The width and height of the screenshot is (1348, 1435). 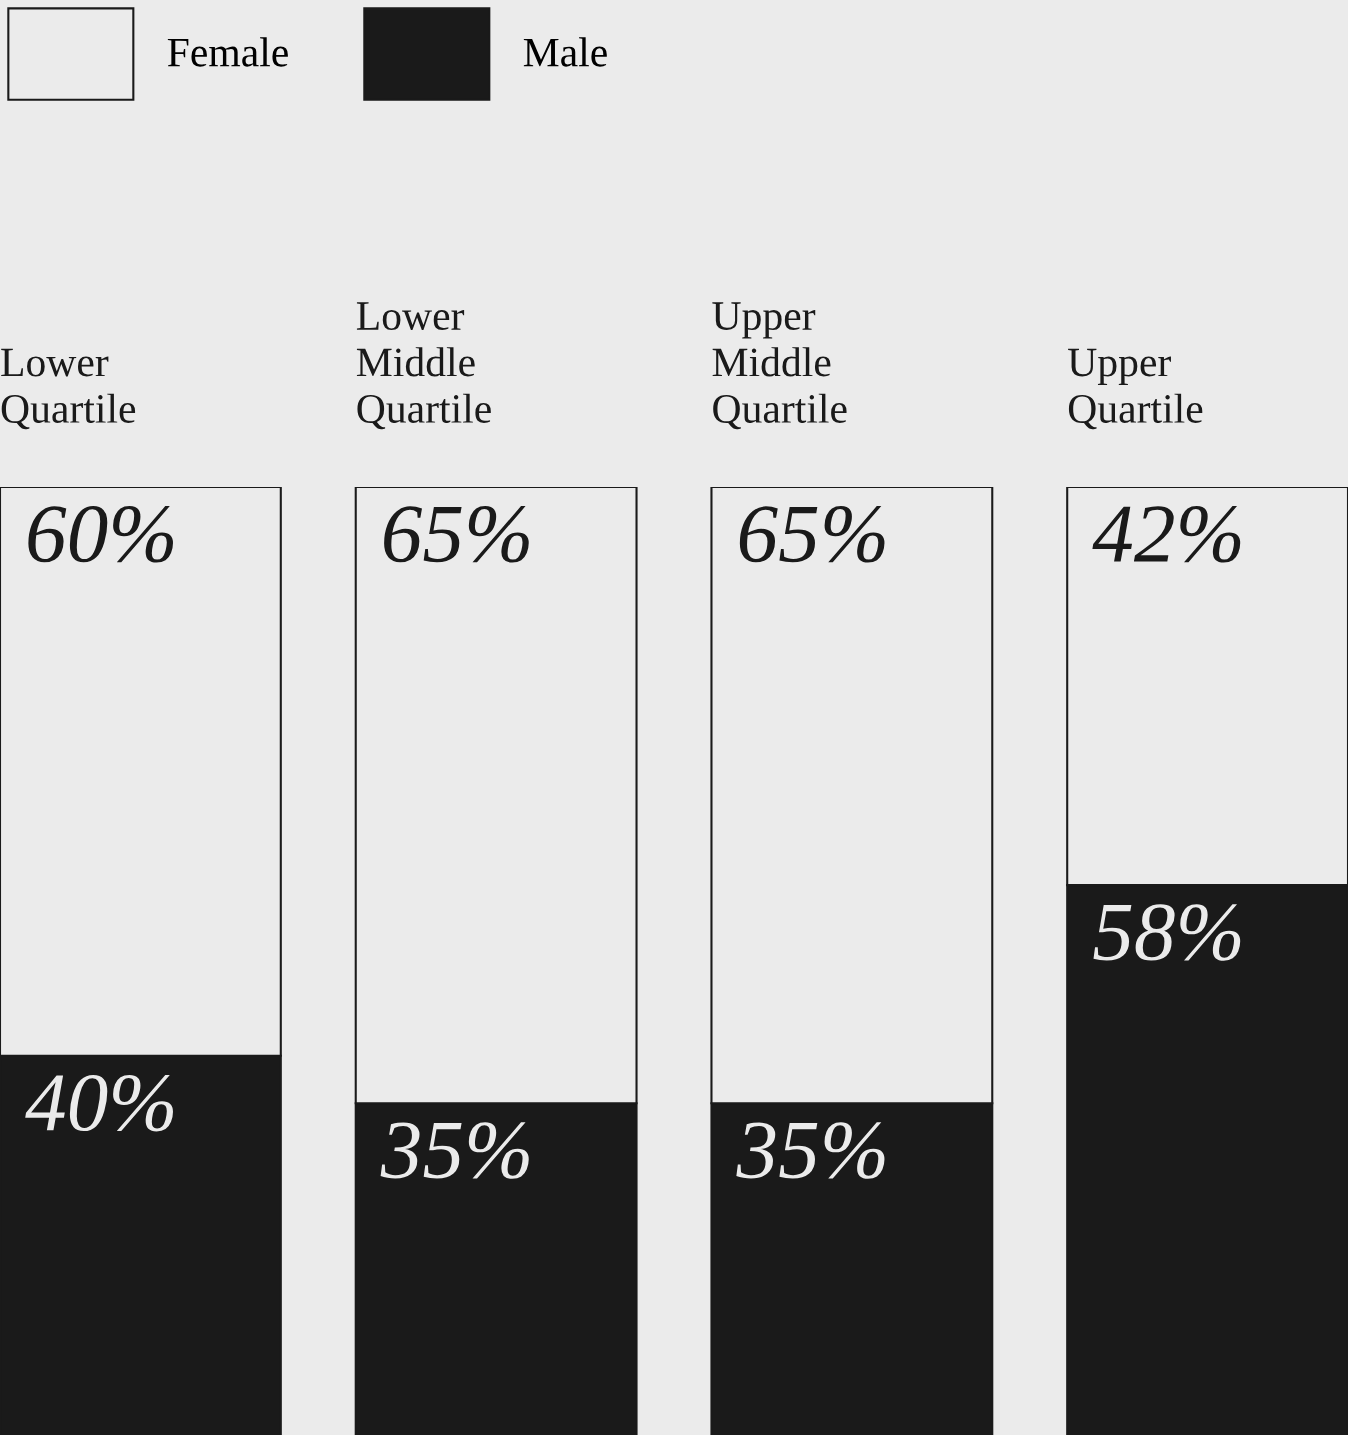 I want to click on x-tick-label: Lower Quartile, so click(x=68, y=389).